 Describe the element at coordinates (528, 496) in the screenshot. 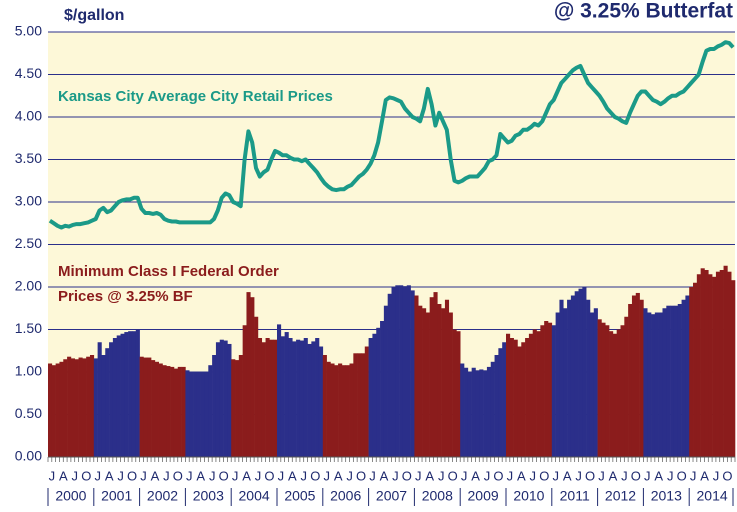

I see `year-label: 2010` at that location.